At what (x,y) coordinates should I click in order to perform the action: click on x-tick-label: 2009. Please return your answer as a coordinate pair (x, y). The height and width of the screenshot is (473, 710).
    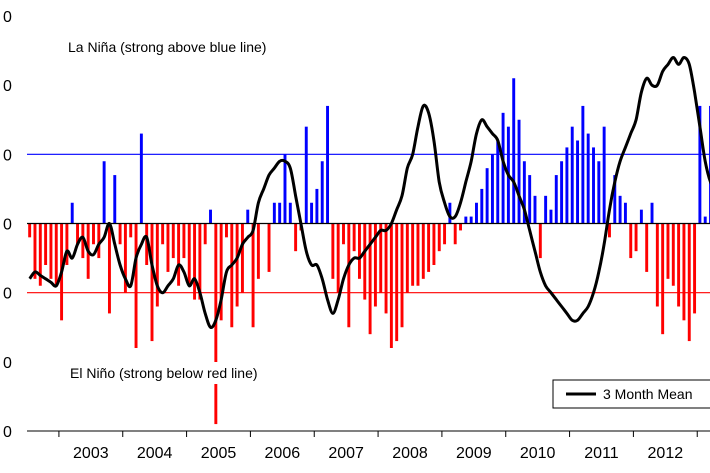
    Looking at the image, I should click on (474, 453).